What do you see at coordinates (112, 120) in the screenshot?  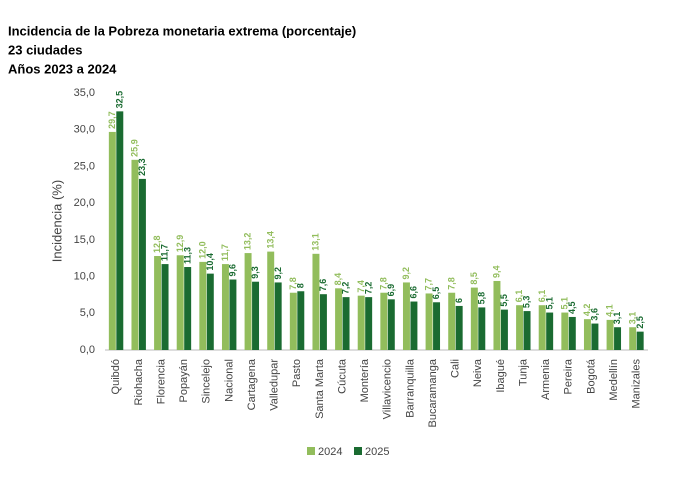 I see `value-label: 29,7` at bounding box center [112, 120].